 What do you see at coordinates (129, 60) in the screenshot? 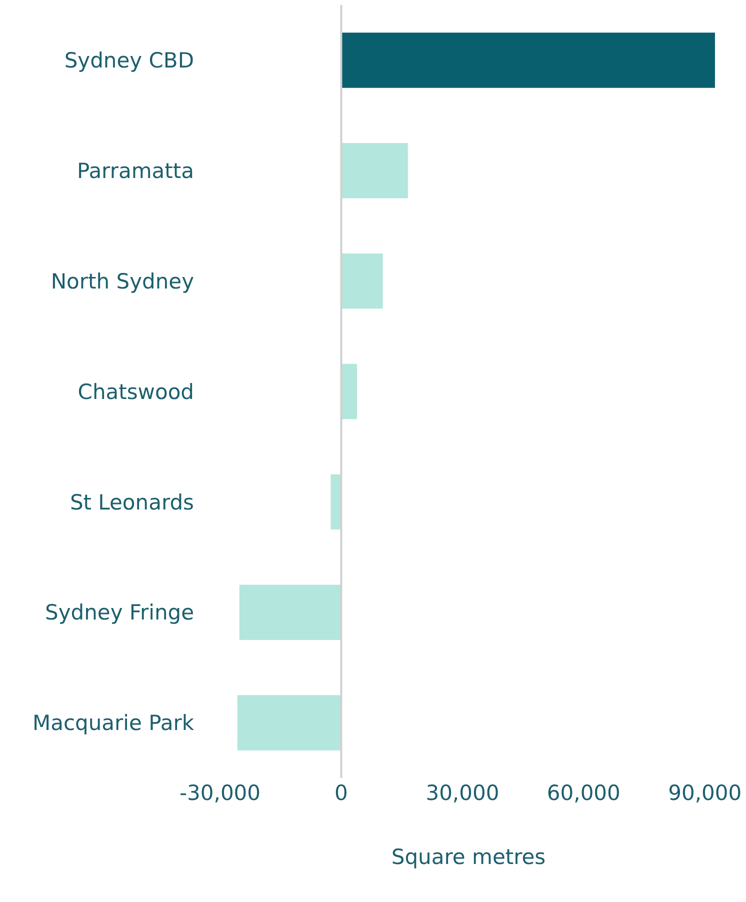
I see `y-tick-label: Sydney CBD` at bounding box center [129, 60].